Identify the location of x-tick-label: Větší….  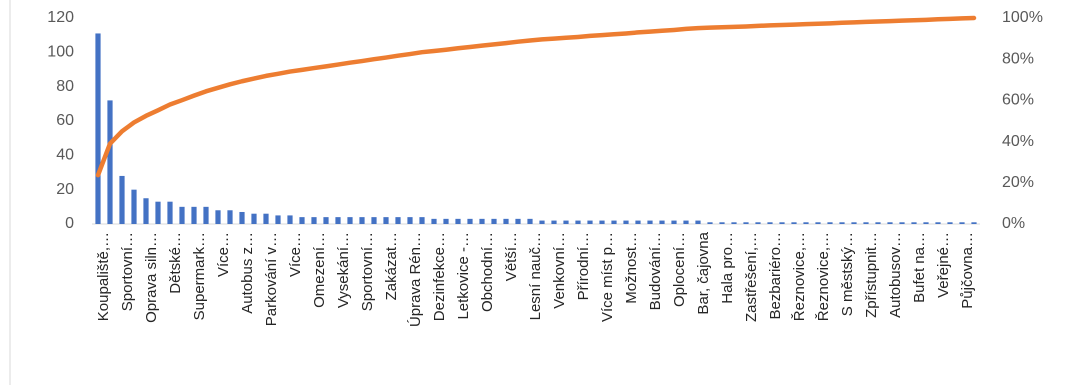
(511, 256).